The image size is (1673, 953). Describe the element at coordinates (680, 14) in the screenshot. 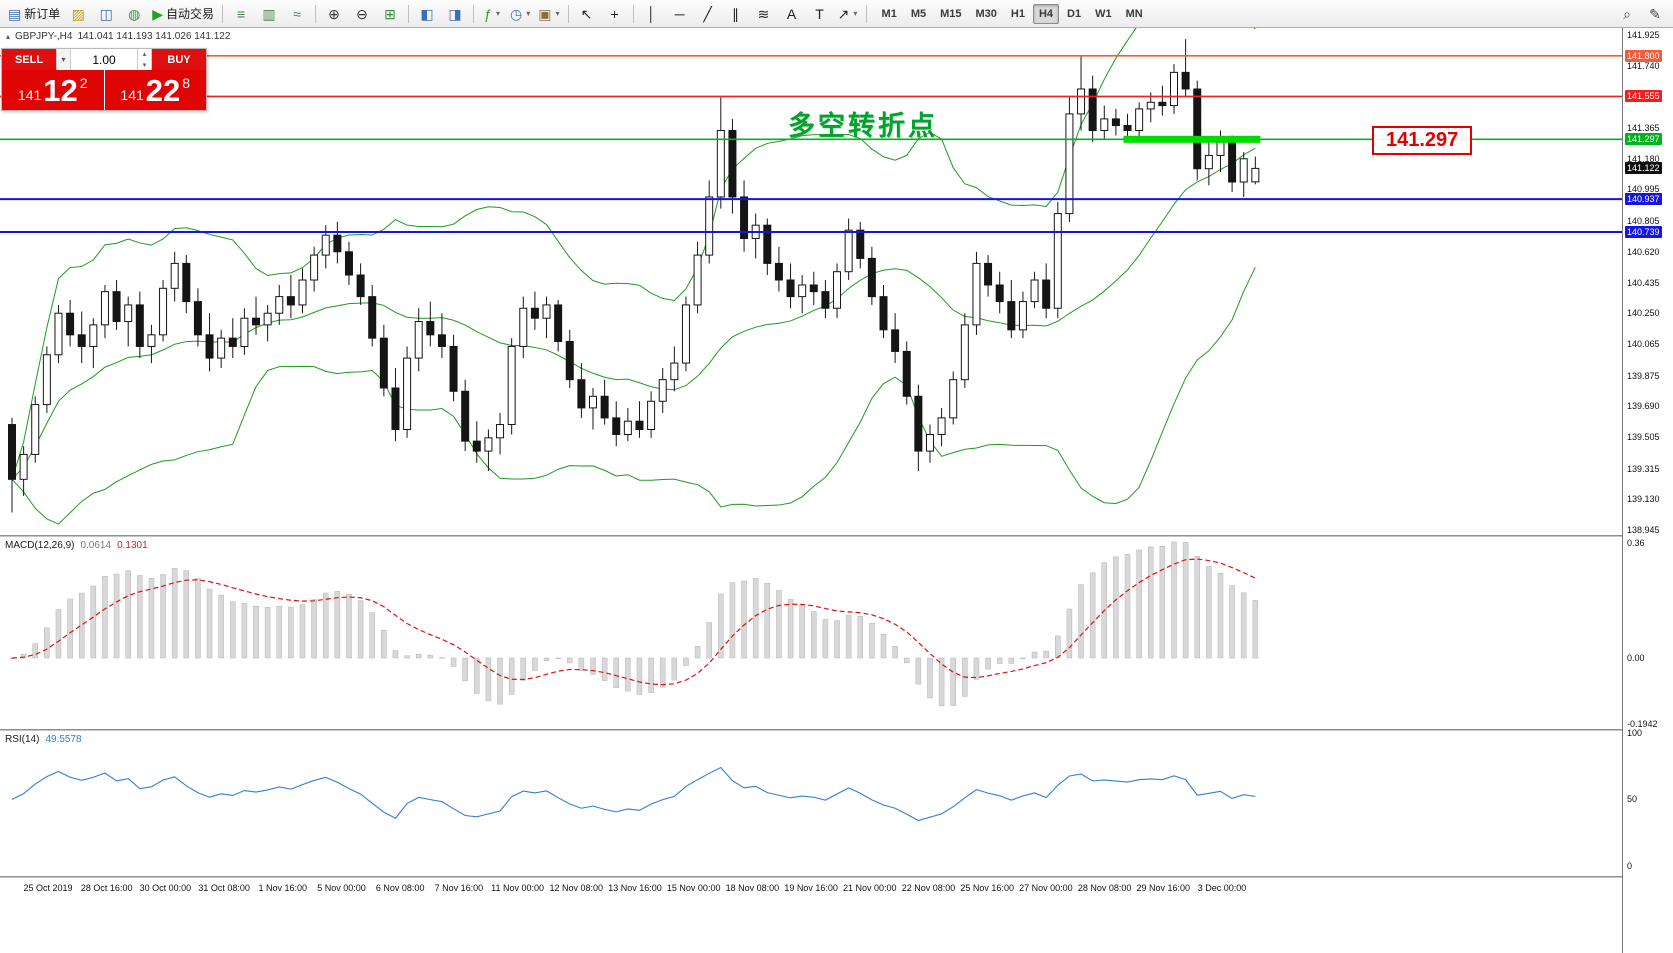

I see `horizontal-line-button: ─` at that location.